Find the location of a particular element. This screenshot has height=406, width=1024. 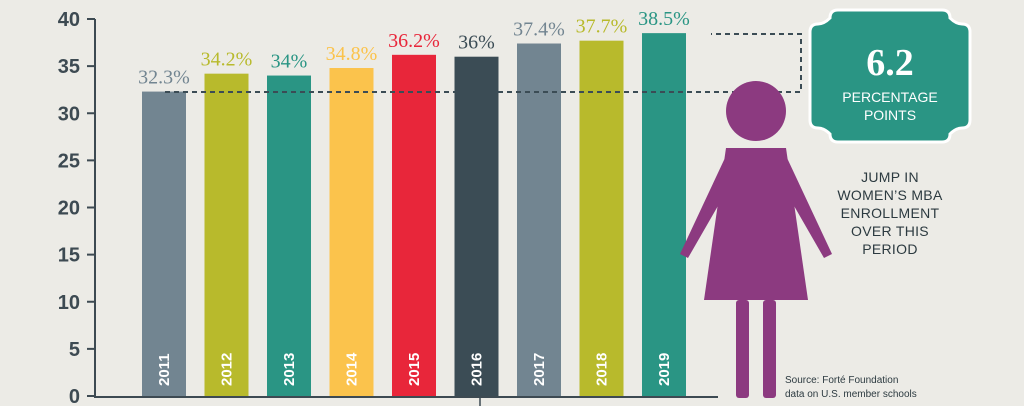

bar-2014 is located at coordinates (351, 232).